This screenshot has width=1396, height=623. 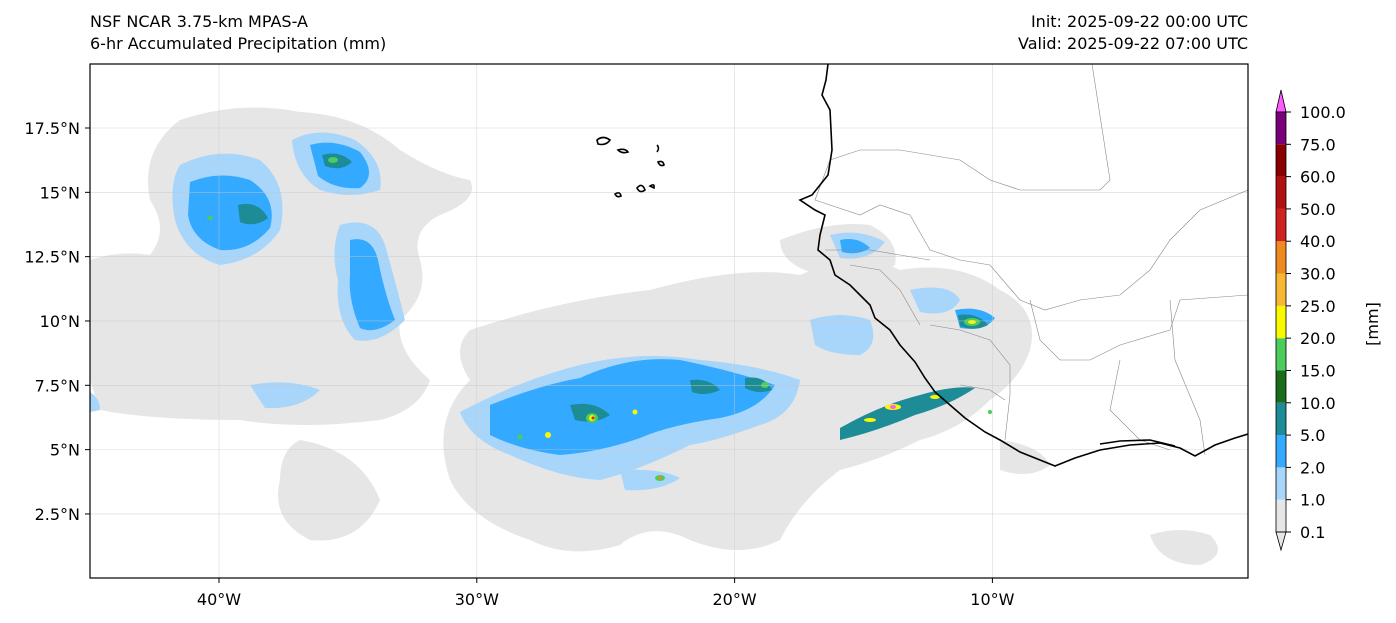 I want to click on colorbar-tick-label: 20.0, so click(x=1318, y=338).